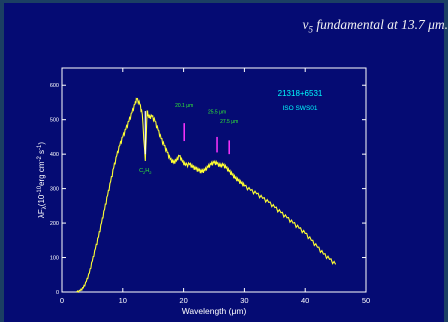 This screenshot has width=448, height=322. Describe the element at coordinates (62, 300) in the screenshot. I see `x-tick-label: 0` at that location.